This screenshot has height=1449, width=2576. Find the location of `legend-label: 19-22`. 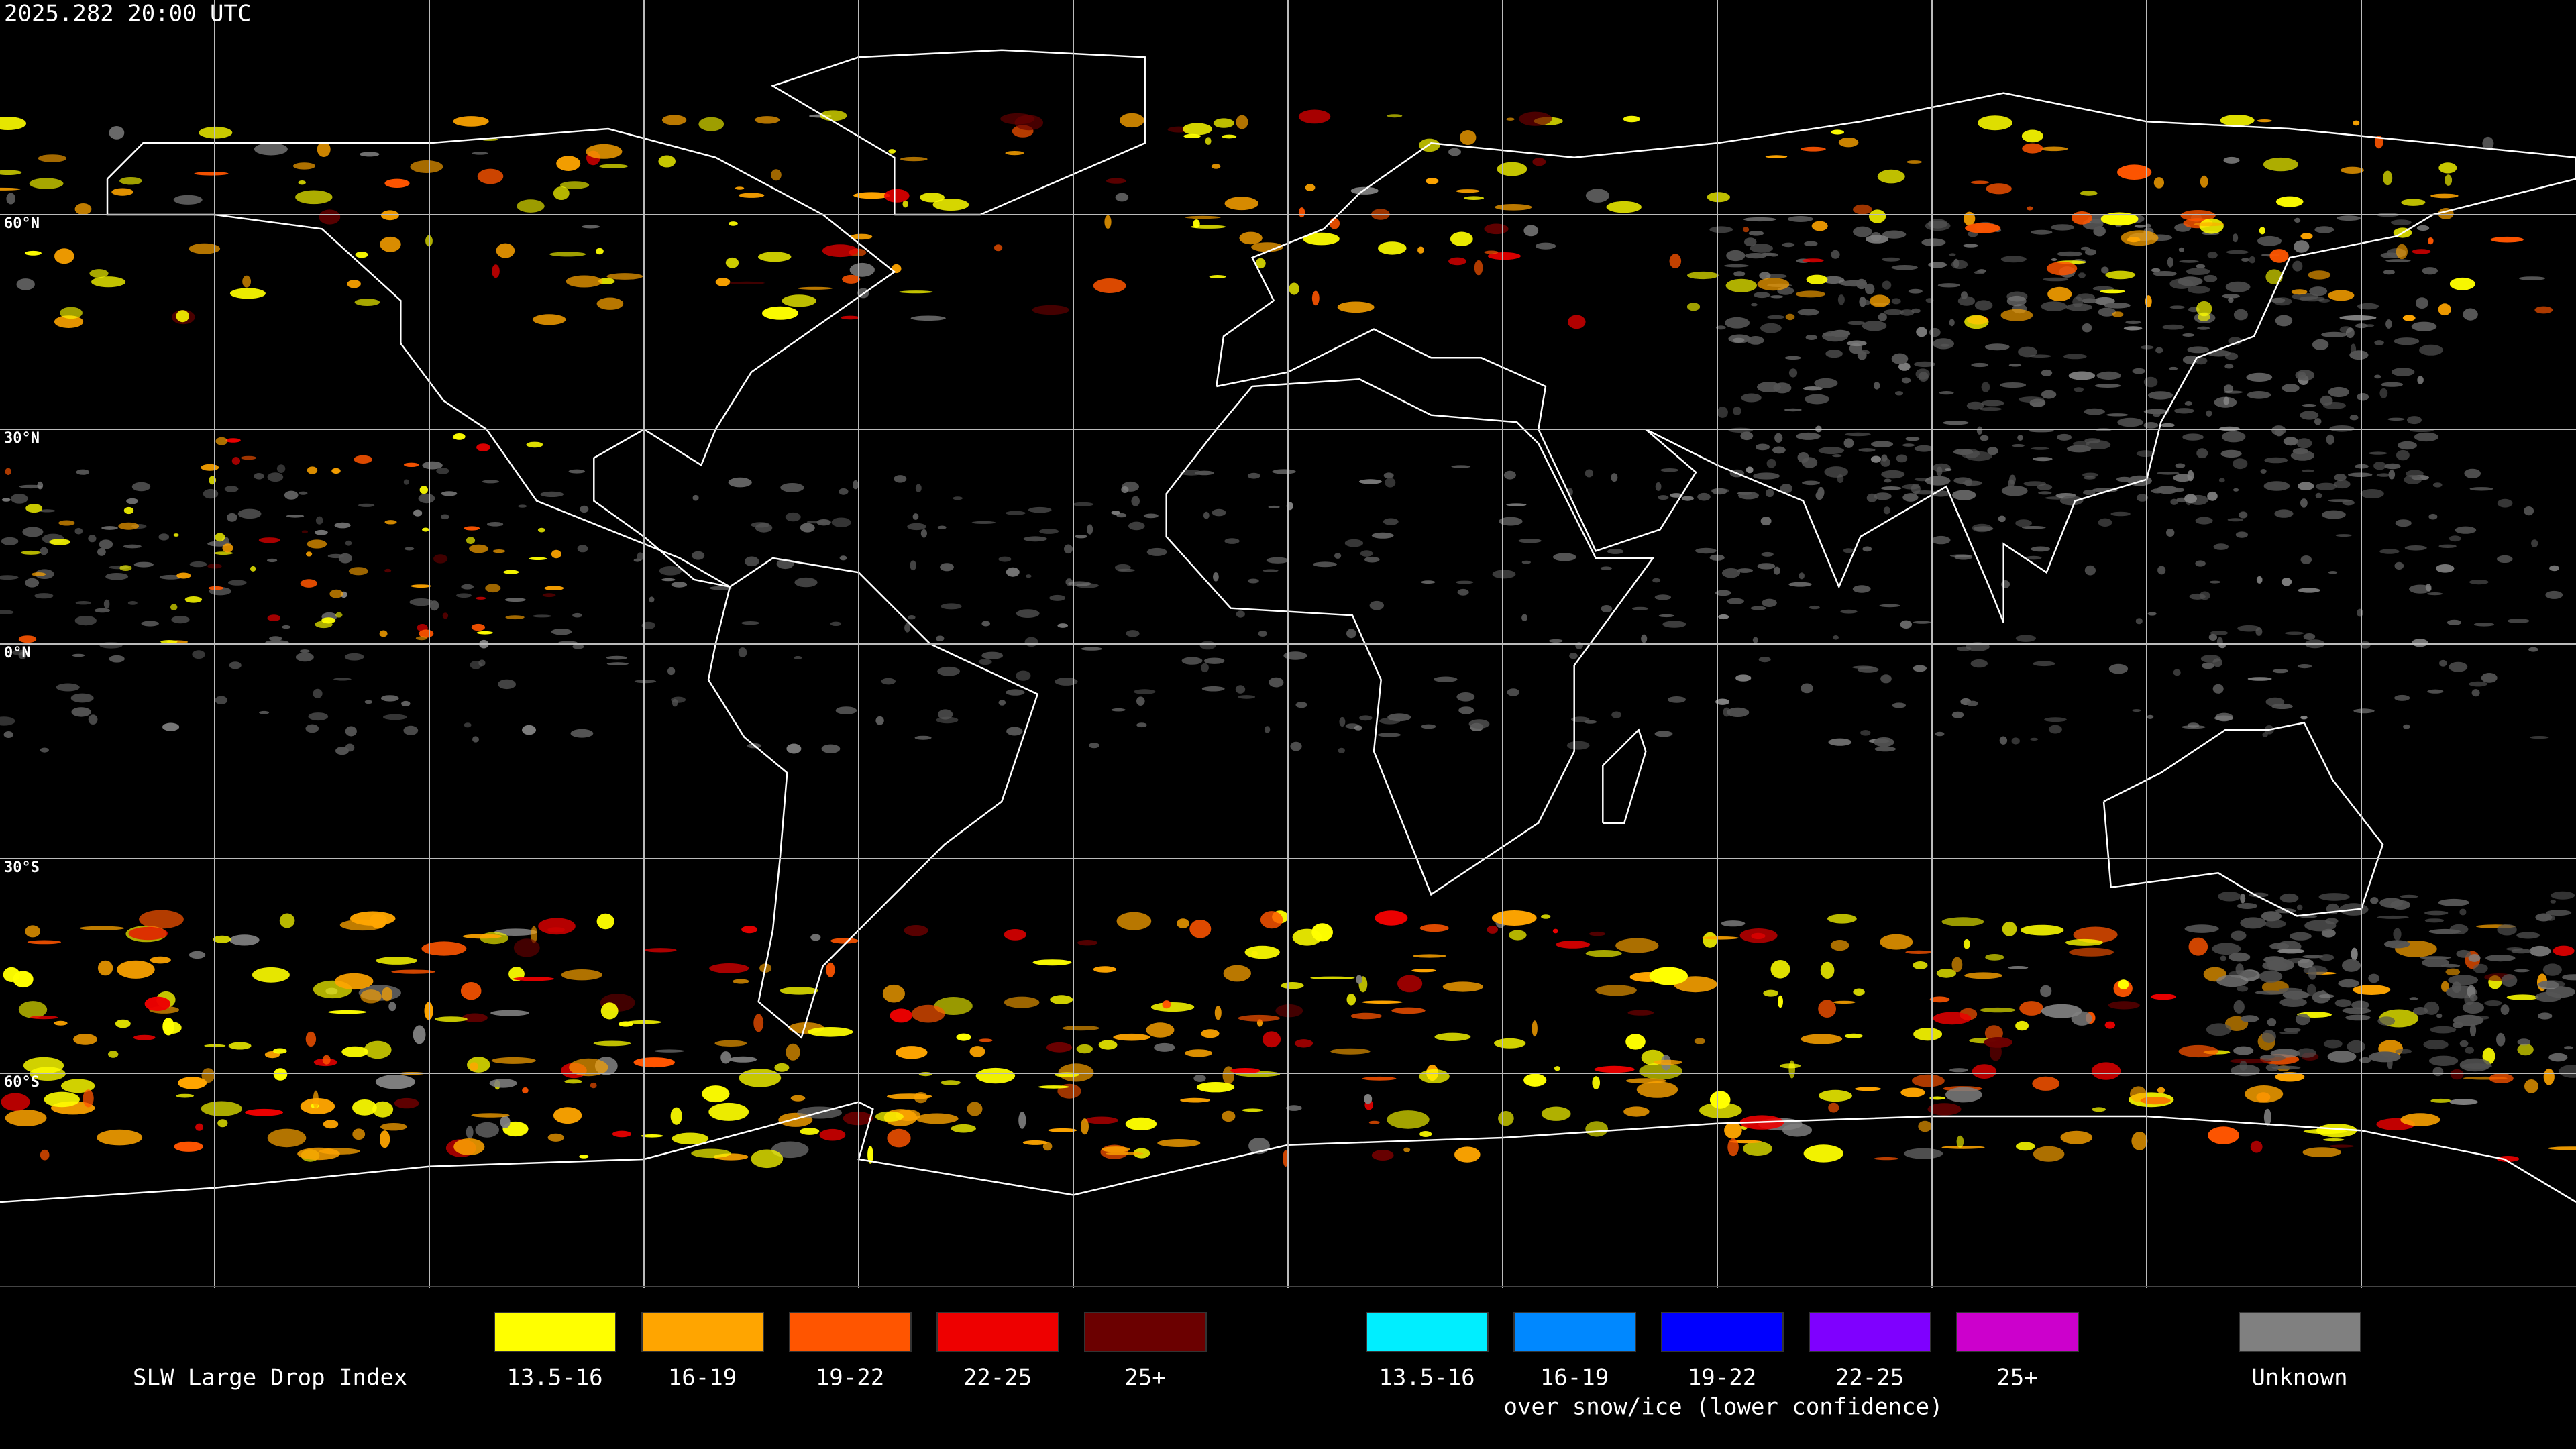

legend-label: 19-22 is located at coordinates (1722, 1377).